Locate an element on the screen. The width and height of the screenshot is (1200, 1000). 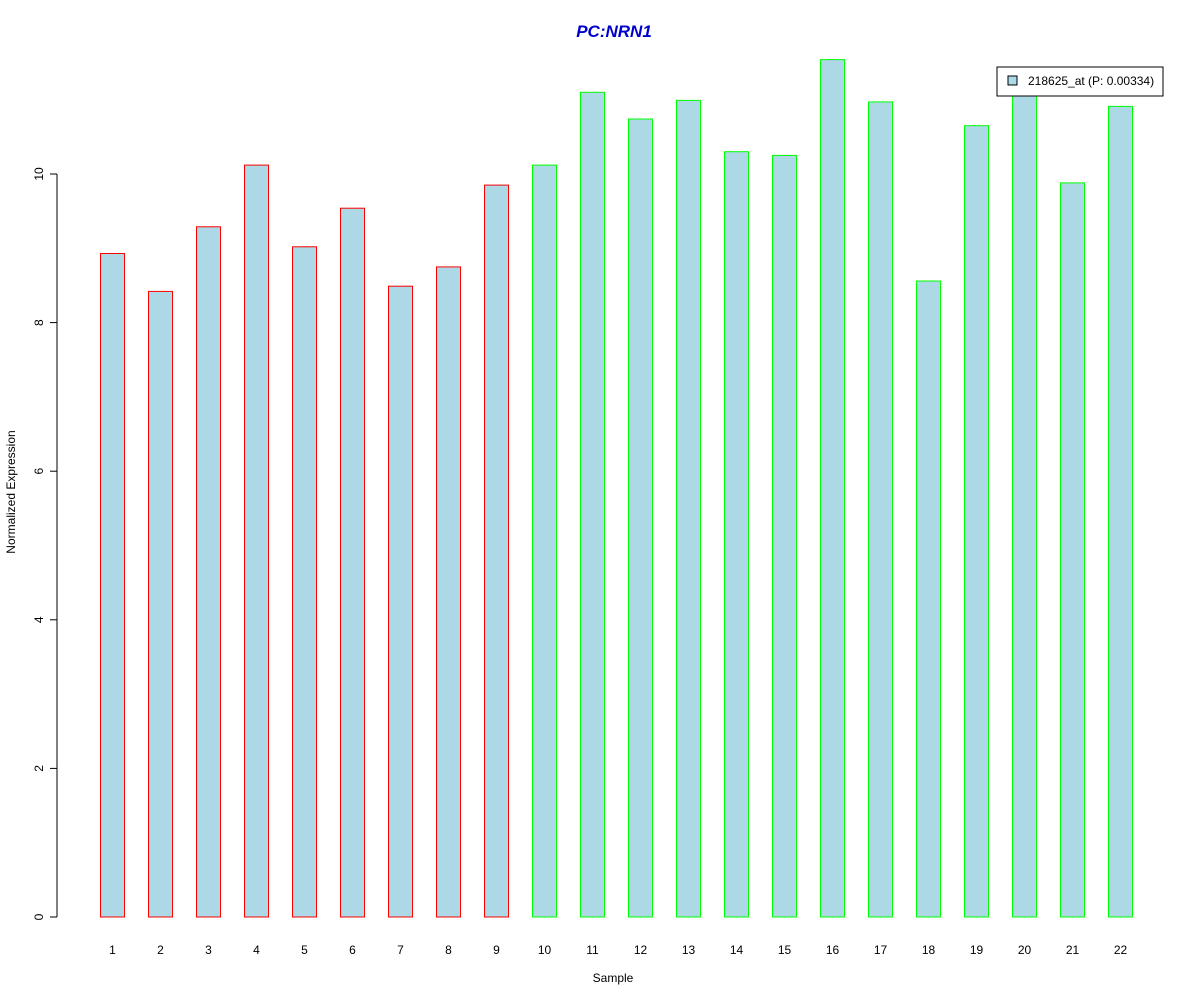
x-tick-label: 17 is located at coordinates (881, 950).